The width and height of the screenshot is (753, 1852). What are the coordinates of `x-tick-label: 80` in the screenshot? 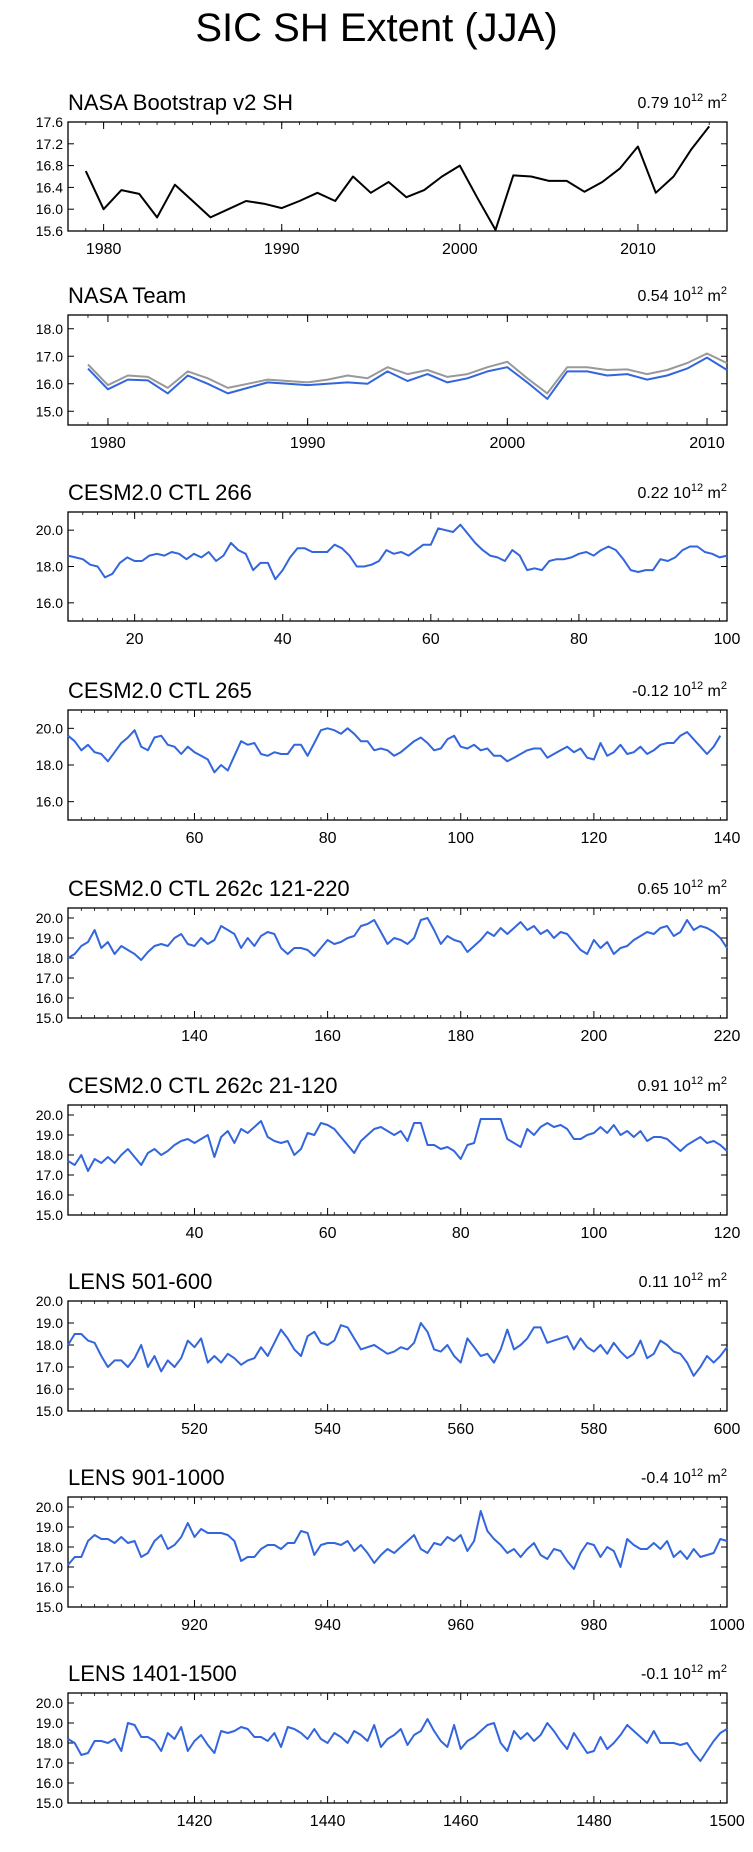 It's located at (328, 838).